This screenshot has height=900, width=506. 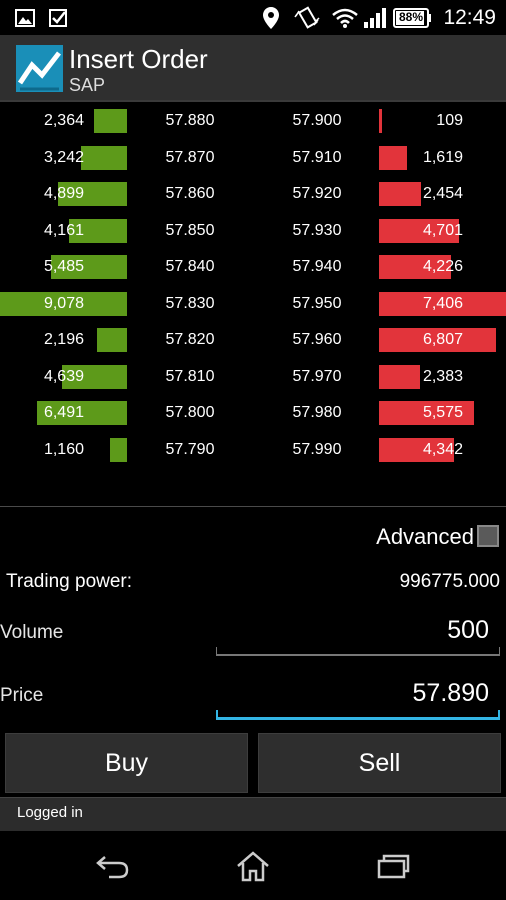 What do you see at coordinates (190, 193) in the screenshot?
I see `bid-price: 57.860` at bounding box center [190, 193].